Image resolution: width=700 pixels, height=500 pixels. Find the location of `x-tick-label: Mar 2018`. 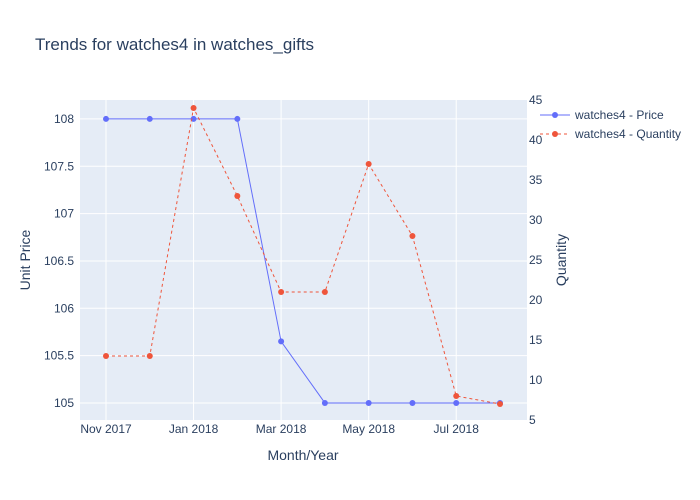

x-tick-label: Mar 2018 is located at coordinates (281, 429).